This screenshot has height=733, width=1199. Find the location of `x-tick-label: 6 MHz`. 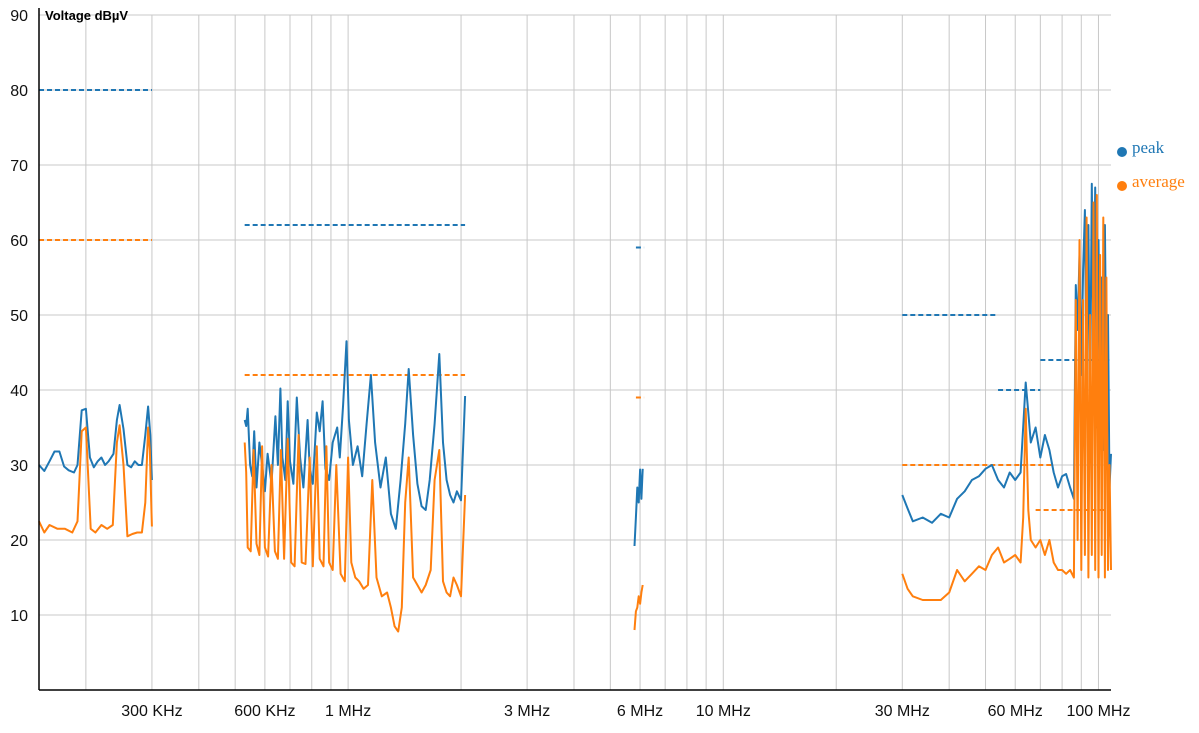

x-tick-label: 6 MHz is located at coordinates (640, 711).